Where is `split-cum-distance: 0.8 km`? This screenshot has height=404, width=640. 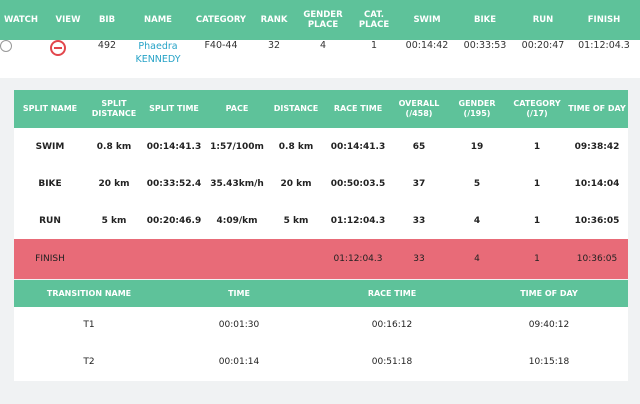
split-cum-distance: 0.8 km is located at coordinates (296, 146).